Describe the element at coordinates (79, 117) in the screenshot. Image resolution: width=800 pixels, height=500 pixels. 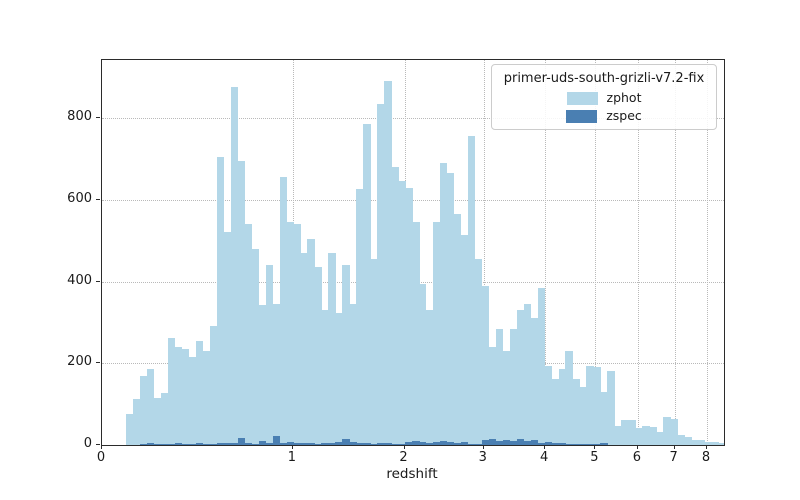
I see `y-tick-label-800: 800` at that location.